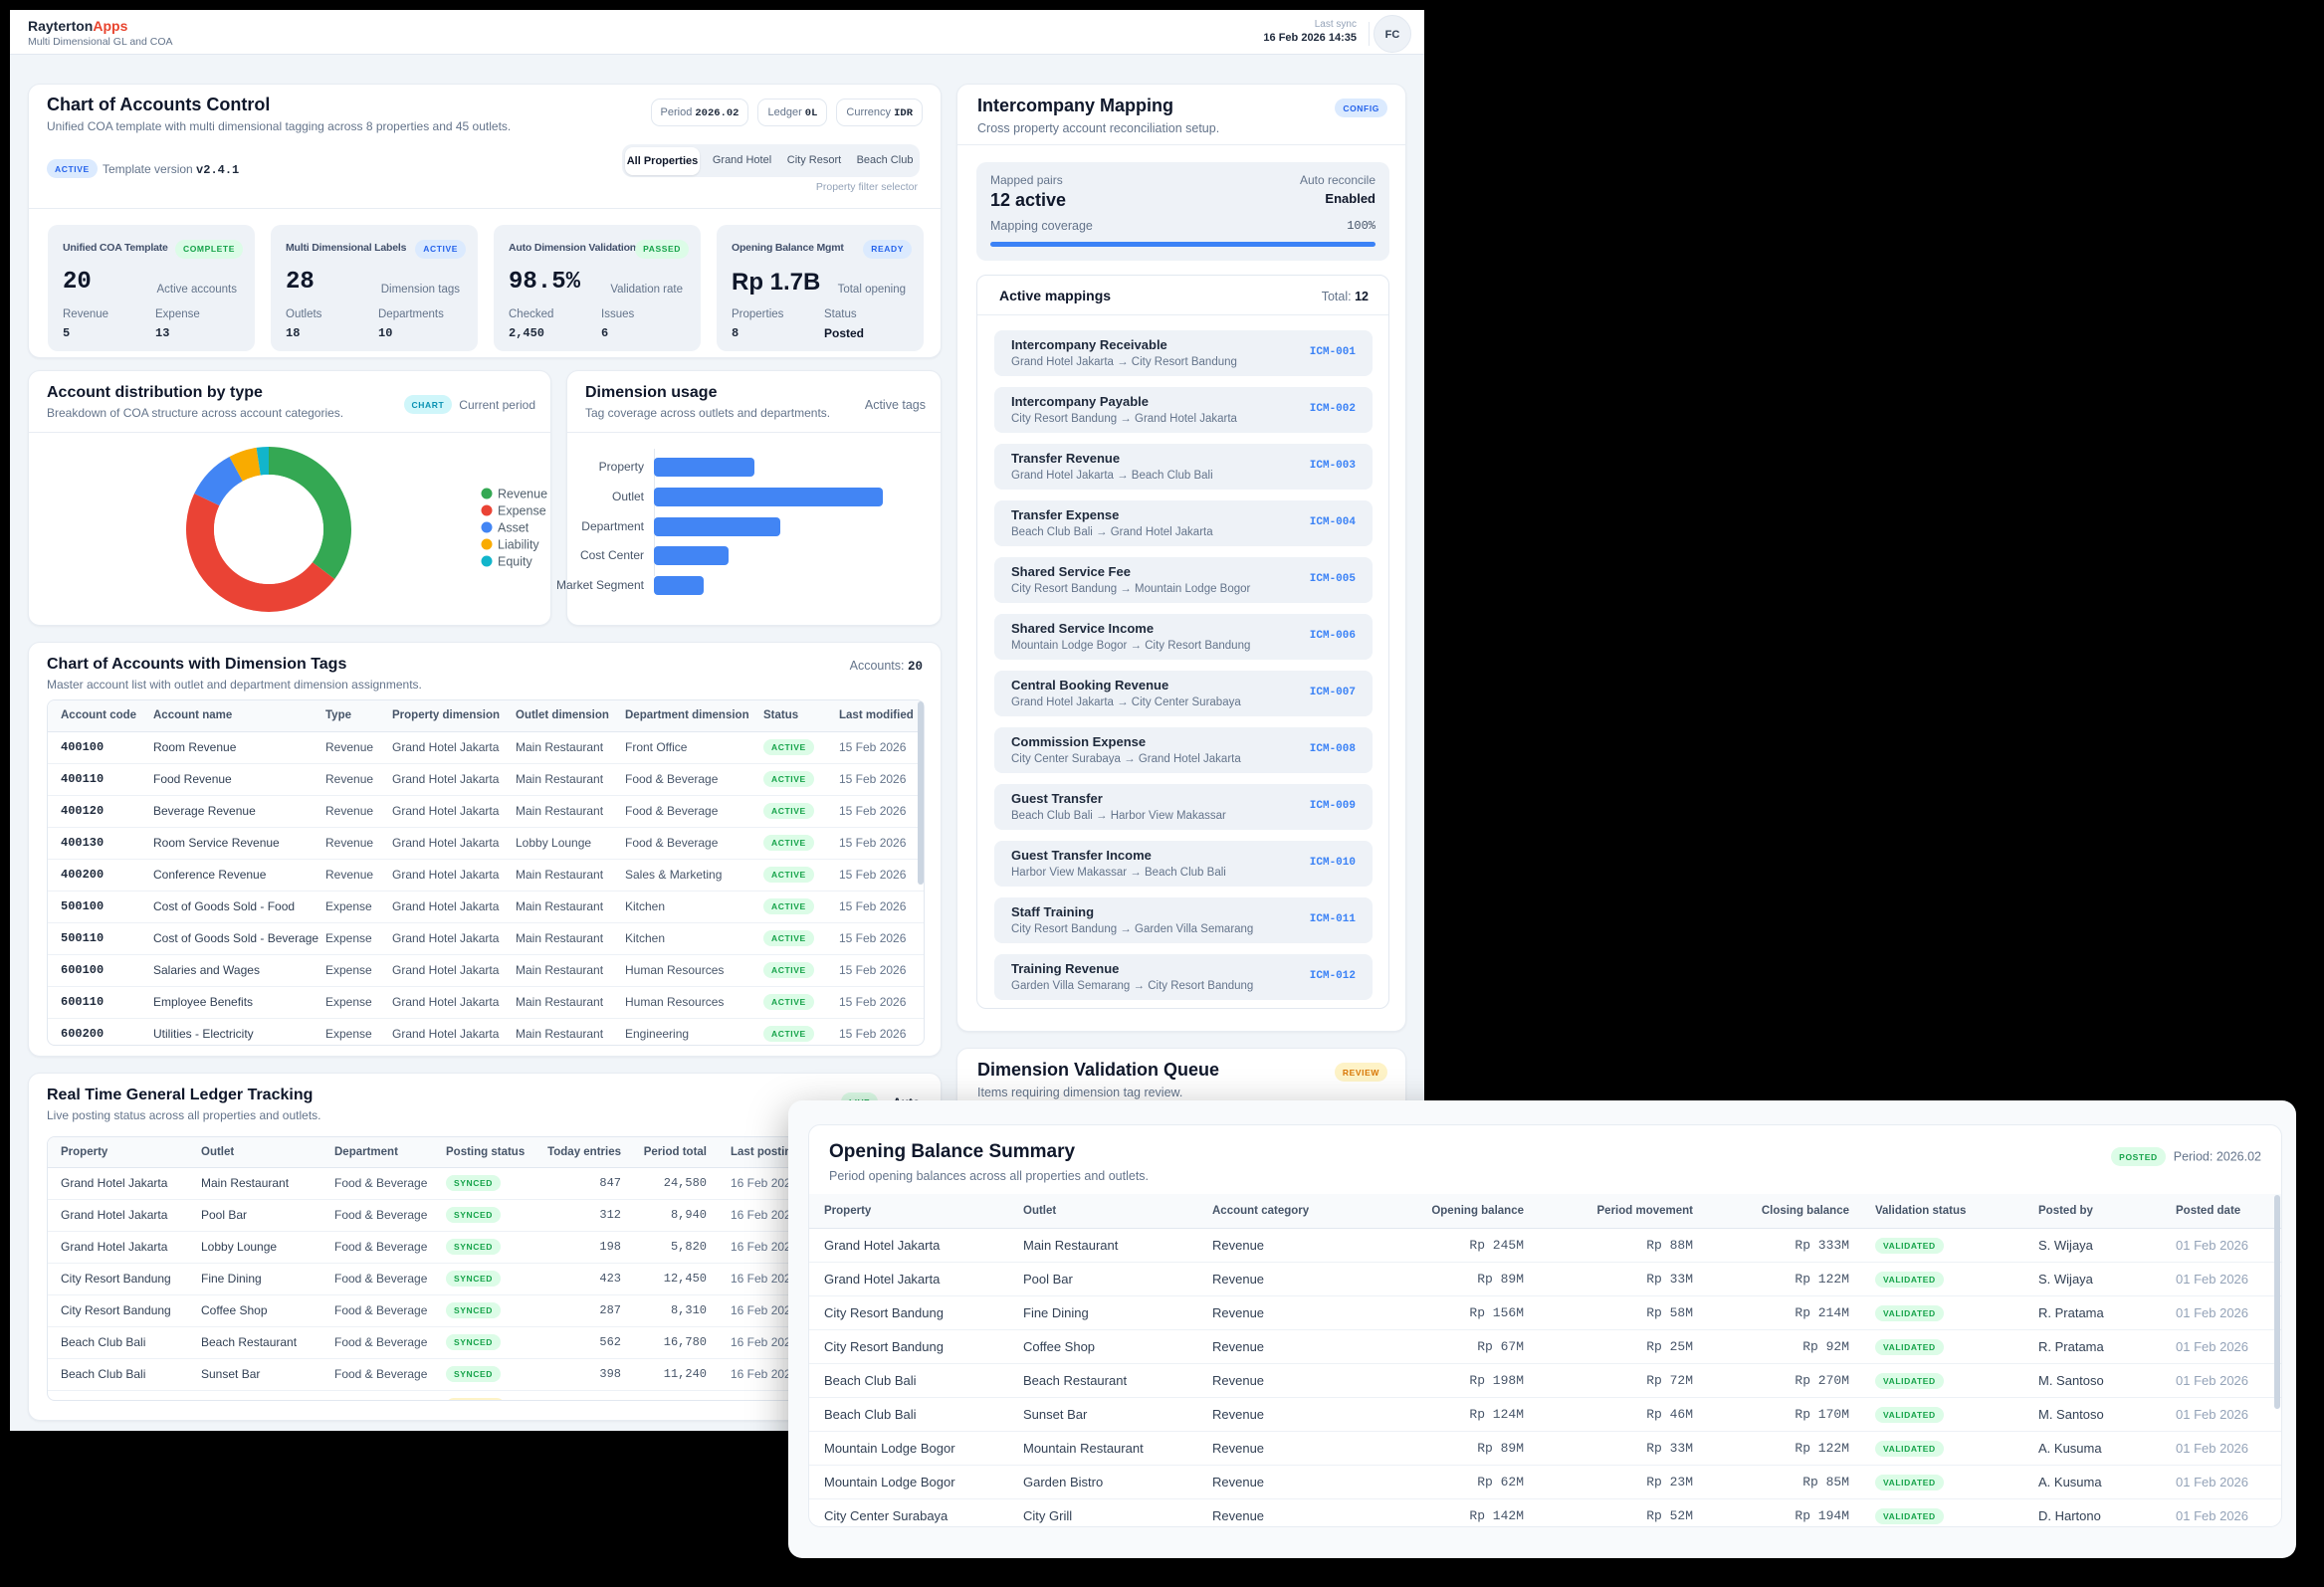  Describe the element at coordinates (513, 528) in the screenshot. I see `svg-text: Asset` at that location.